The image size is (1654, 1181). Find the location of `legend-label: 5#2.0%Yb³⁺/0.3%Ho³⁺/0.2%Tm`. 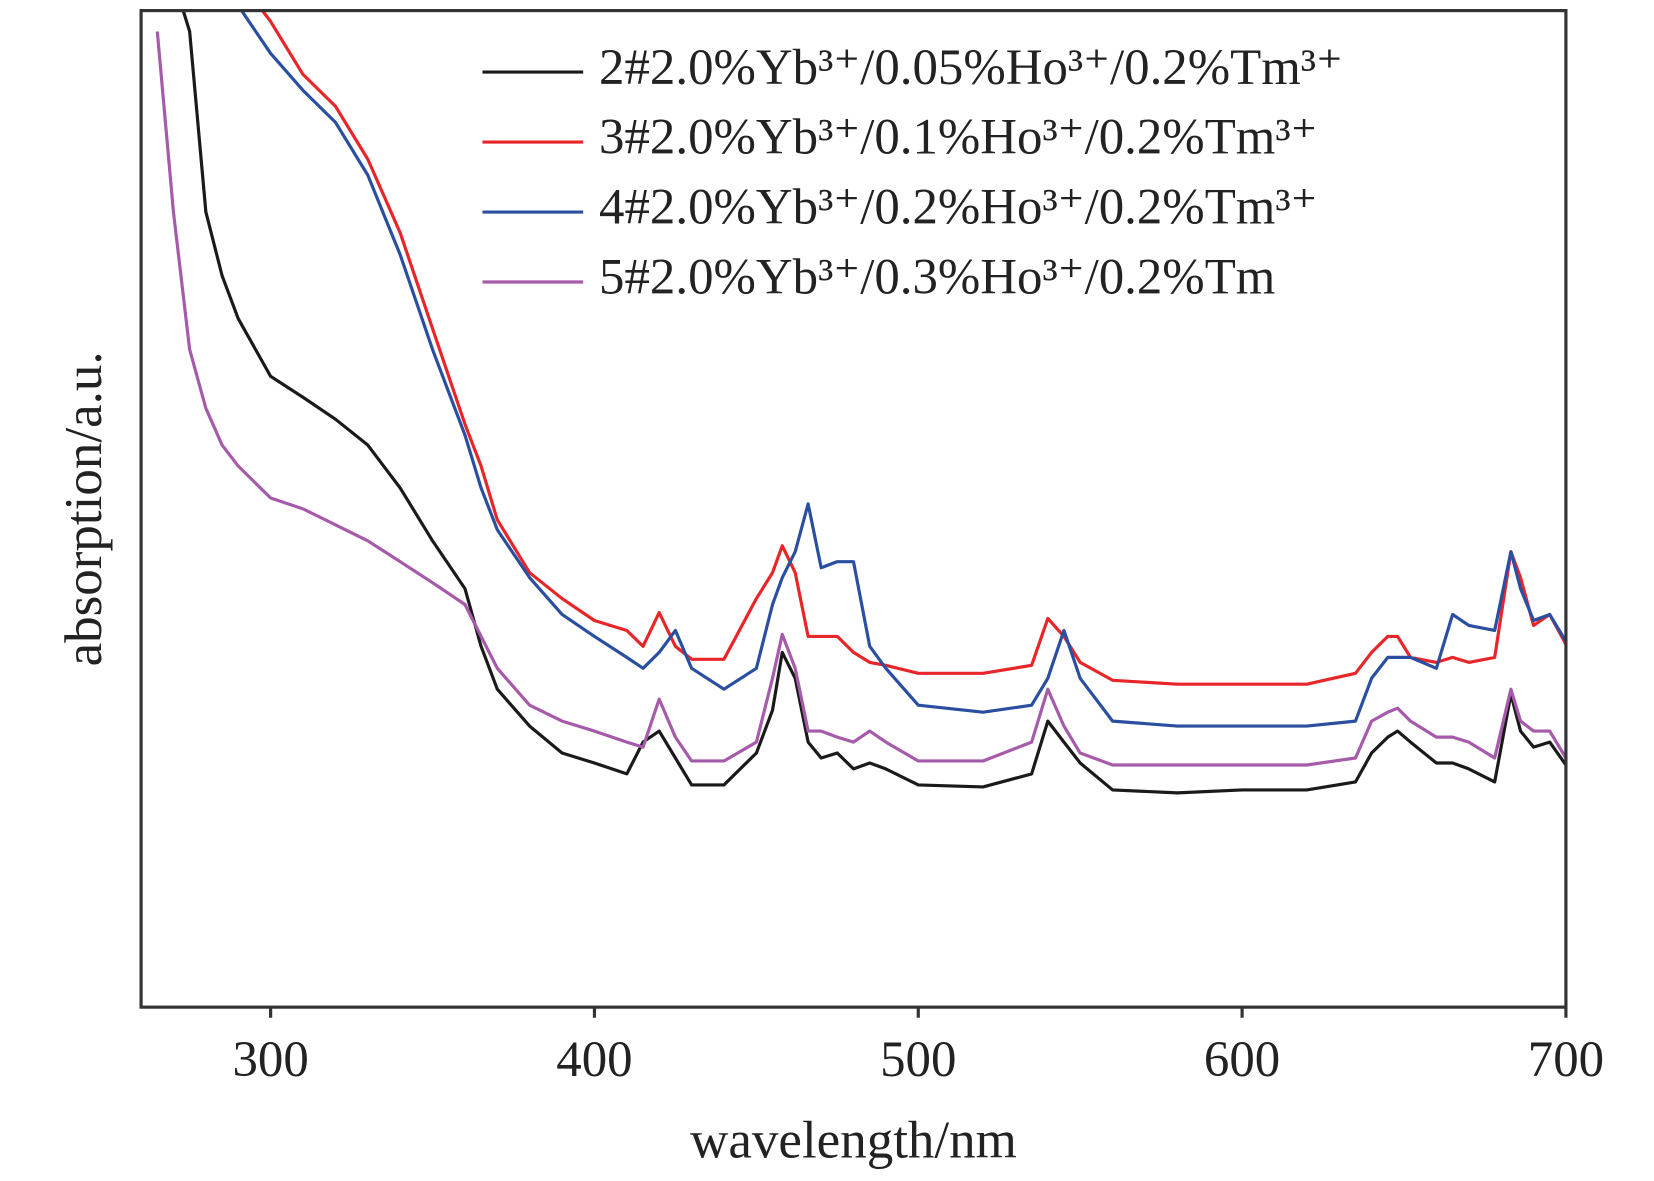

legend-label: 5#2.0%Yb³⁺/0.3%Ho³⁺/0.2%Tm is located at coordinates (937, 278).